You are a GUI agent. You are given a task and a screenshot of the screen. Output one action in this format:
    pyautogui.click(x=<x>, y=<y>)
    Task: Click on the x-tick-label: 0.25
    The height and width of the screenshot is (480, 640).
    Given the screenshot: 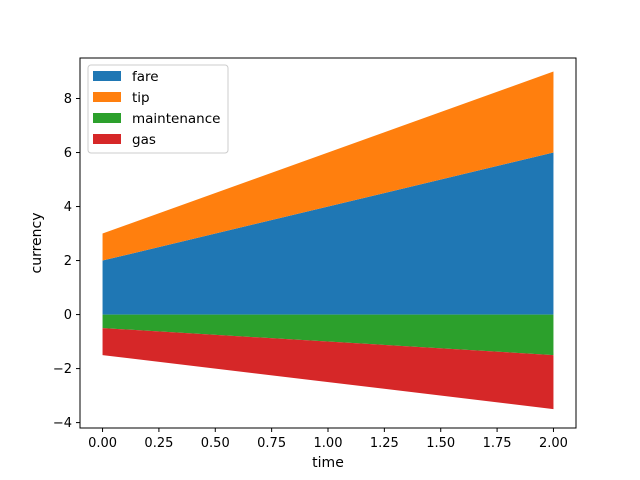 What is the action you would take?
    pyautogui.click(x=158, y=443)
    